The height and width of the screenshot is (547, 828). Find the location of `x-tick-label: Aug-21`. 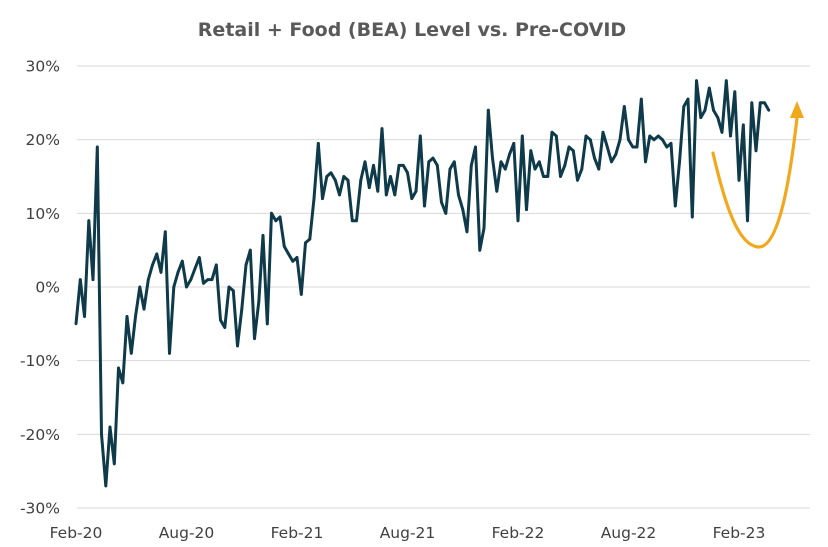

x-tick-label: Aug-21 is located at coordinates (408, 533).